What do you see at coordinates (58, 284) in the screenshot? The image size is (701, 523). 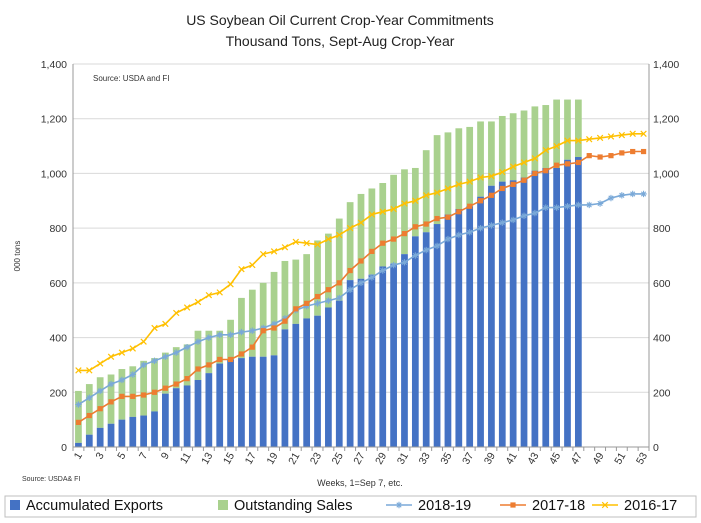 I see `y-tick-label-left: 600` at bounding box center [58, 284].